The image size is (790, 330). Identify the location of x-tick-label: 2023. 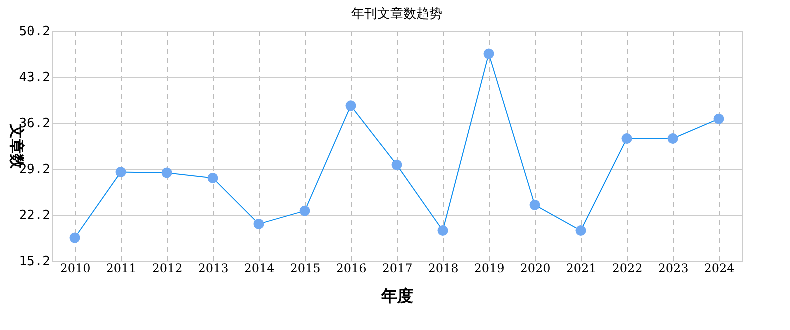
(673, 269).